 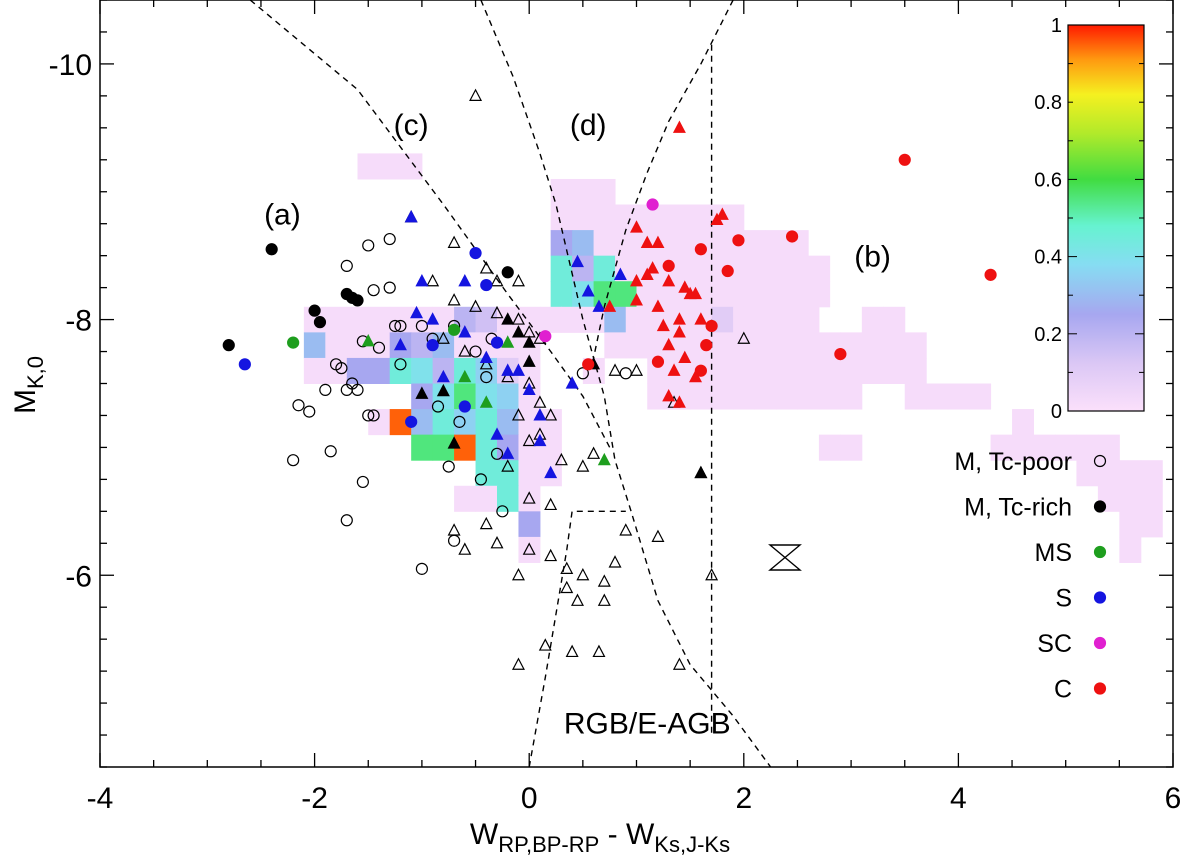 What do you see at coordinates (1048, 180) in the screenshot?
I see `colorbar-tick-label: 0.6` at bounding box center [1048, 180].